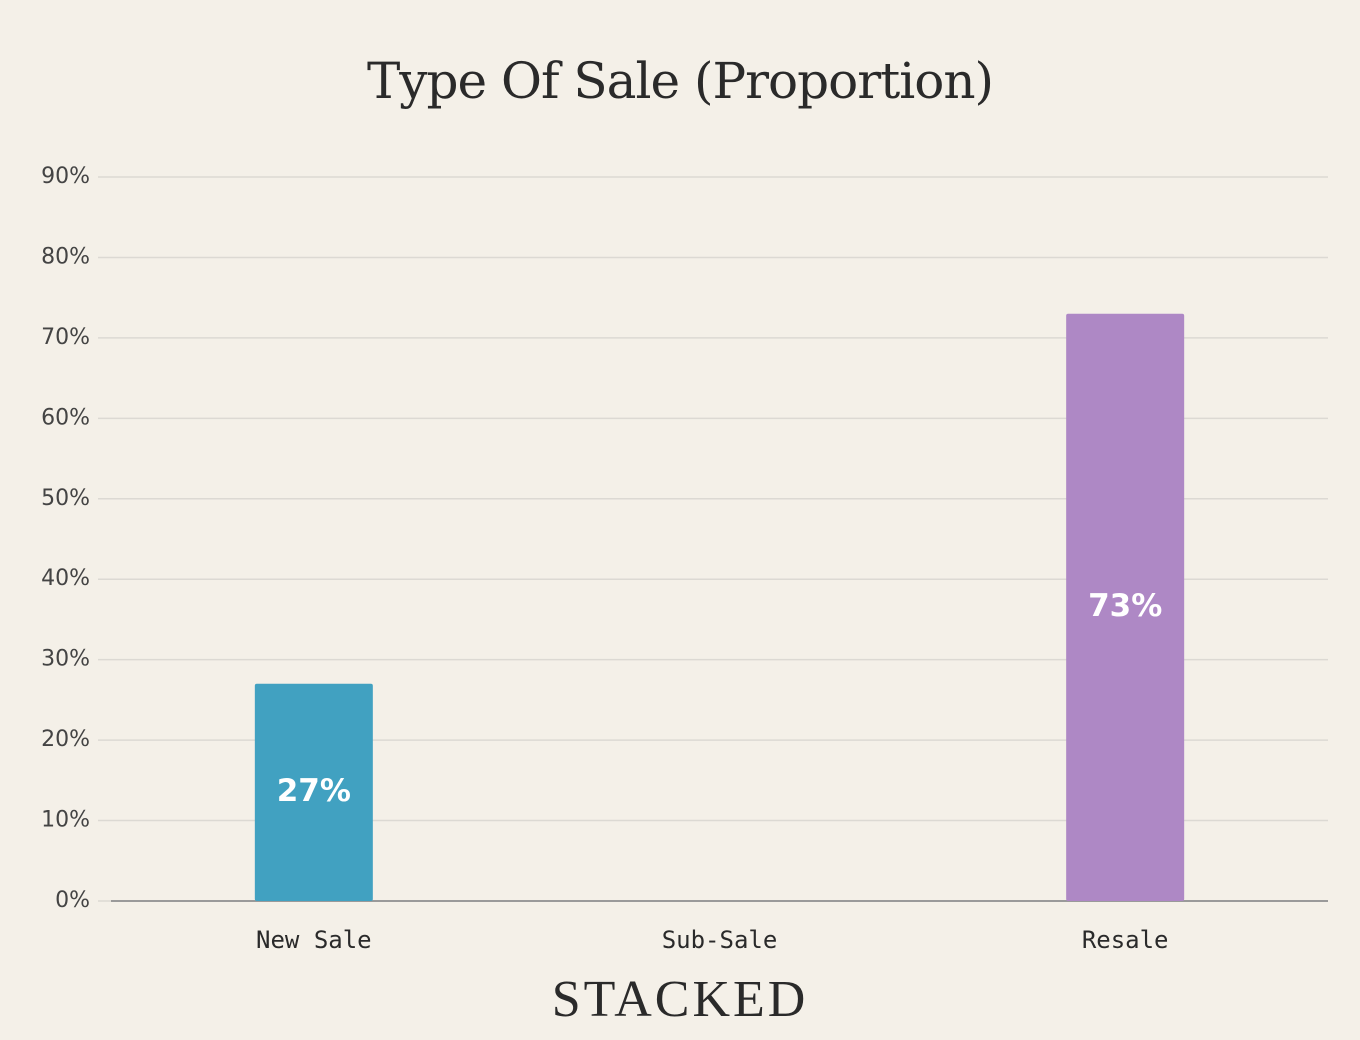  I want to click on chart-title: Type Of Sale (Proportion), so click(680, 81).